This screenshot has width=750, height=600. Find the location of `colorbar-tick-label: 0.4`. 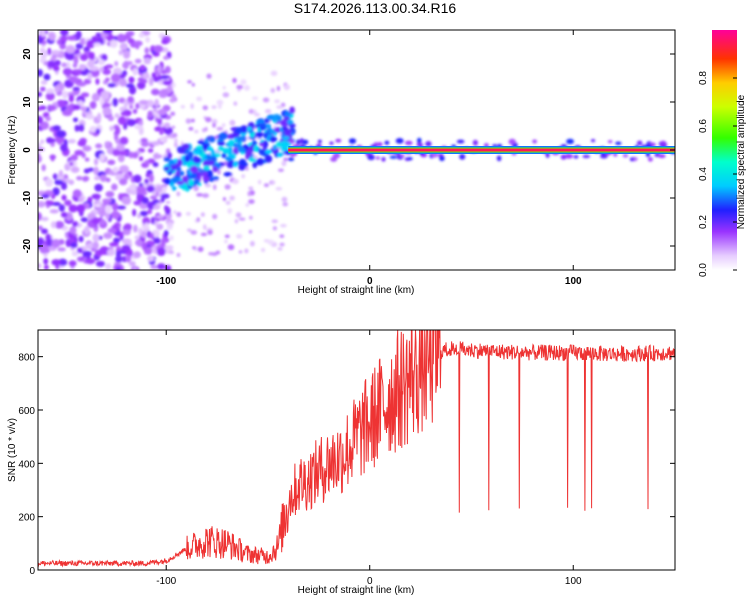

colorbar-tick-label: 0.4 is located at coordinates (703, 174).